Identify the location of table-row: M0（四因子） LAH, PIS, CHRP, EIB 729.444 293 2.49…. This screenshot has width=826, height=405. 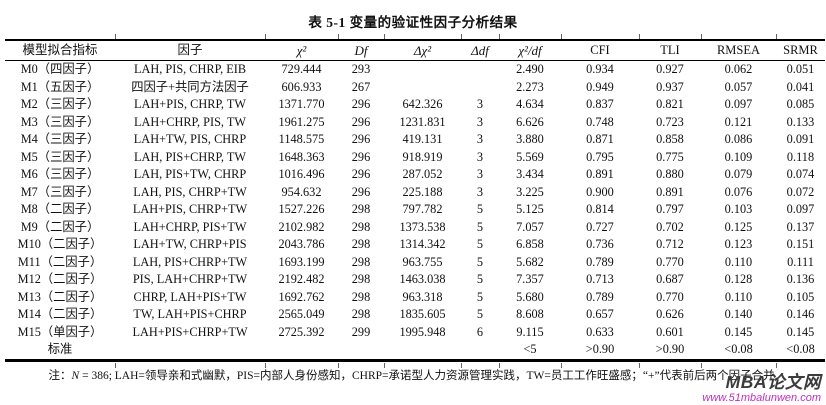
(415, 70).